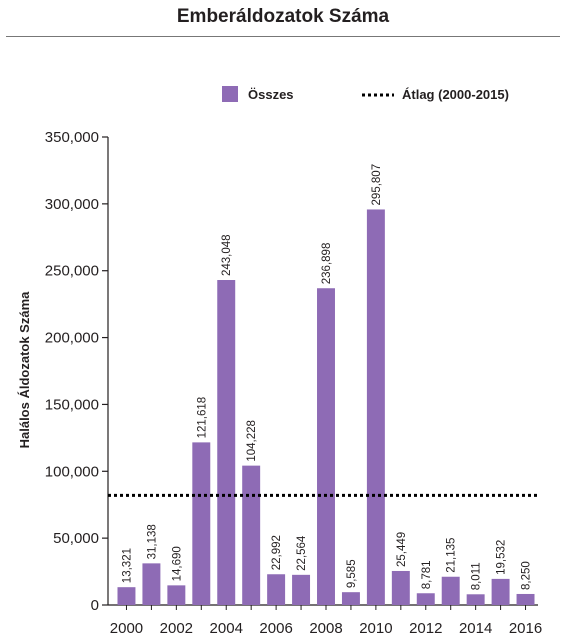  What do you see at coordinates (252, 441) in the screenshot?
I see `bar-data-label-2005: 104,228` at bounding box center [252, 441].